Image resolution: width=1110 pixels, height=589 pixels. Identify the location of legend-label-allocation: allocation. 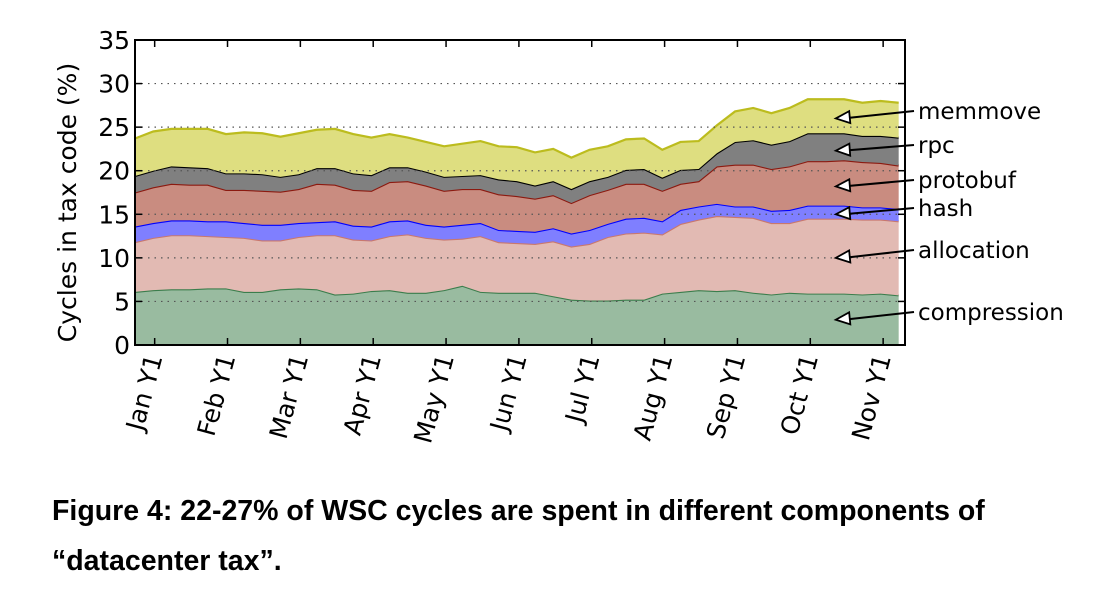
(974, 251).